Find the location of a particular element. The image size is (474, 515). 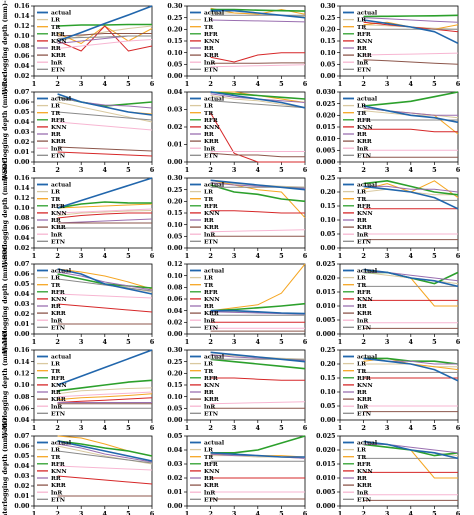

legend-label-rfr: RFR is located at coordinates (364, 121).